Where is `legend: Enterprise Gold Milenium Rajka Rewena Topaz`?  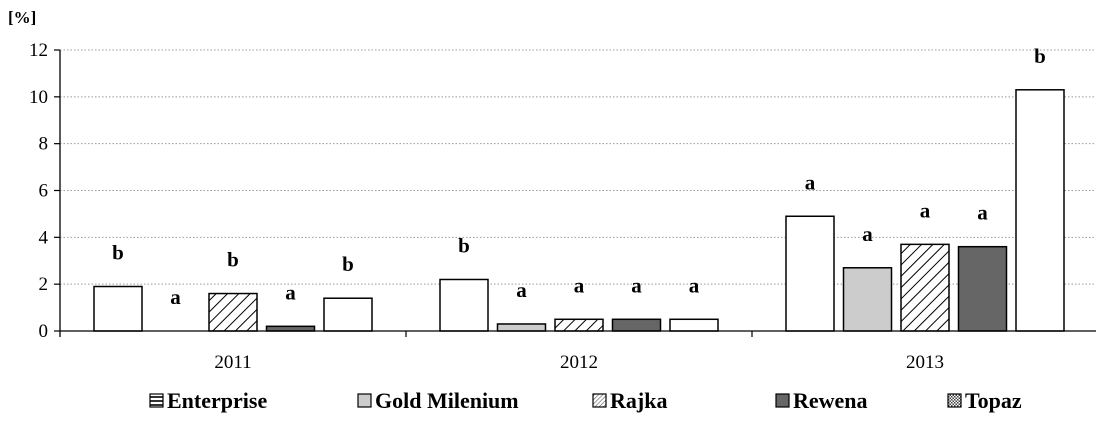 legend: Enterprise Gold Milenium Rajka Rewena Topaz is located at coordinates (585, 400).